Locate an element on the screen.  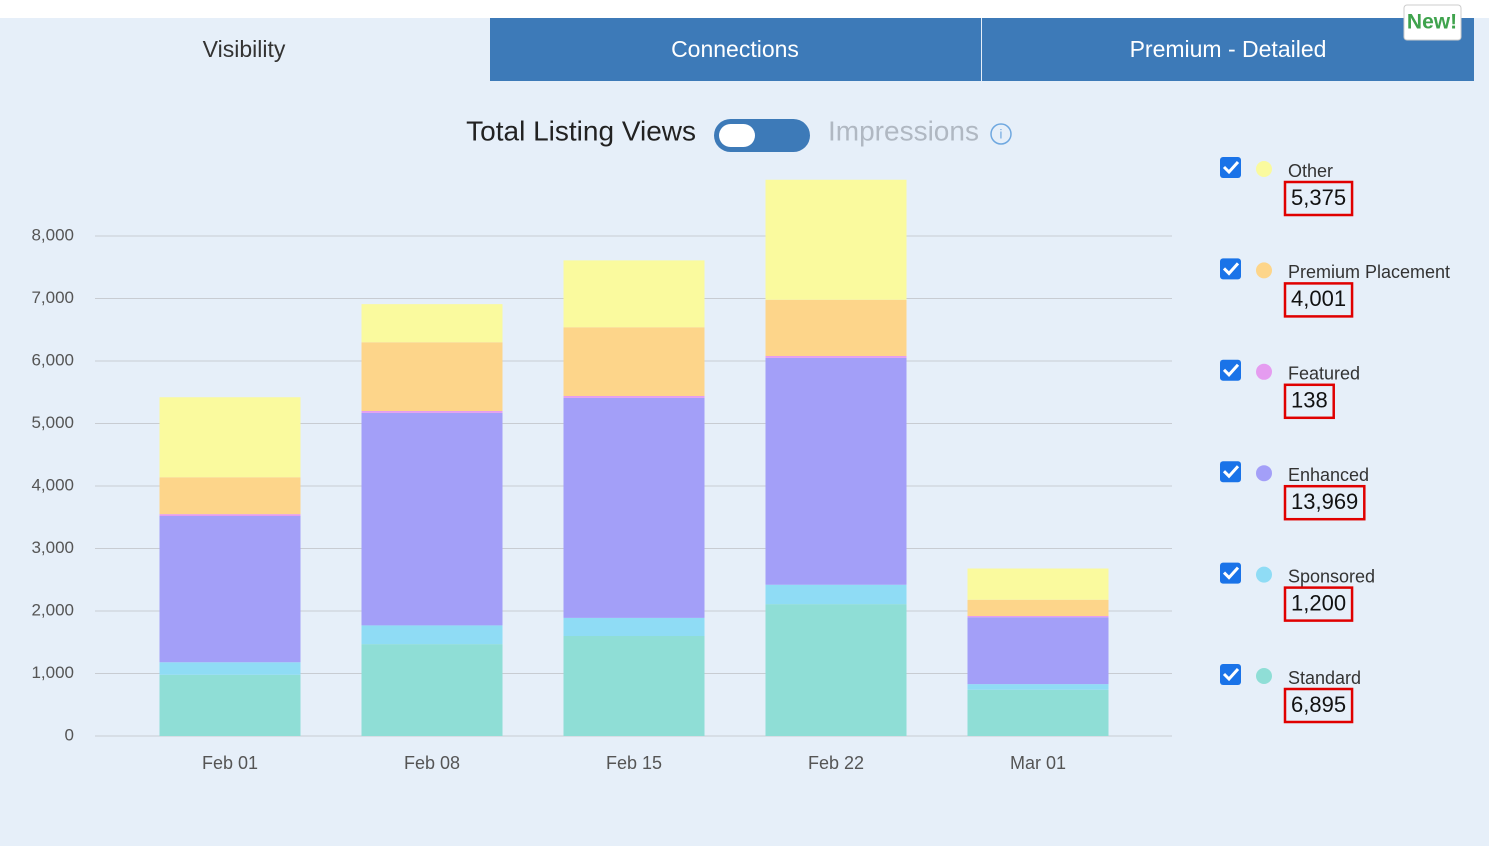
tab-label: Connections is located at coordinates (735, 49).